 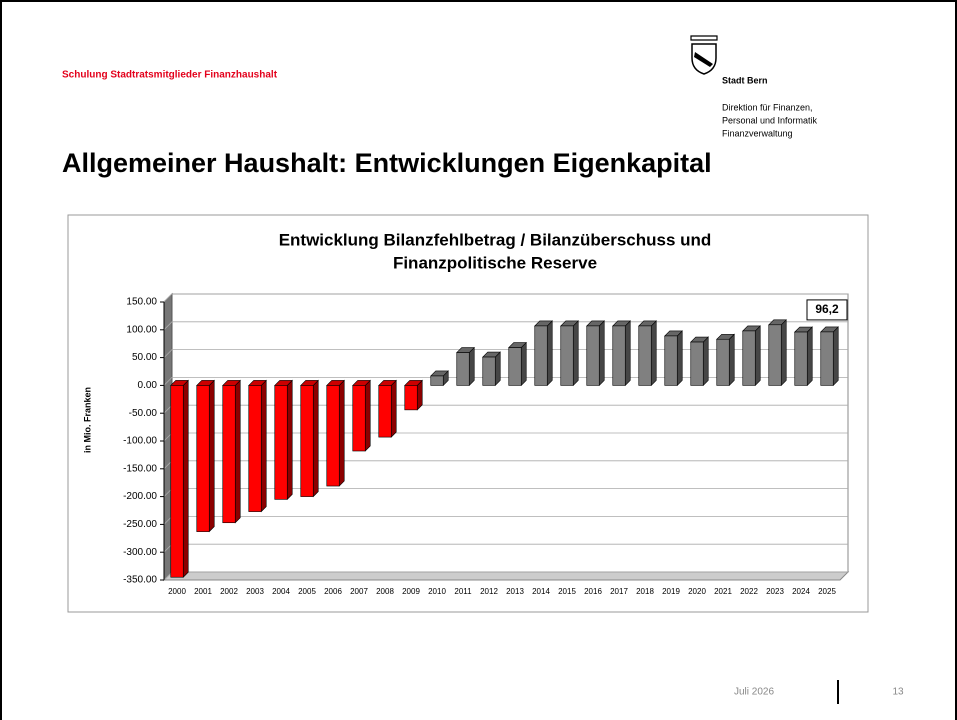 What do you see at coordinates (619, 591) in the screenshot?
I see `x-tick-label: 2017` at bounding box center [619, 591].